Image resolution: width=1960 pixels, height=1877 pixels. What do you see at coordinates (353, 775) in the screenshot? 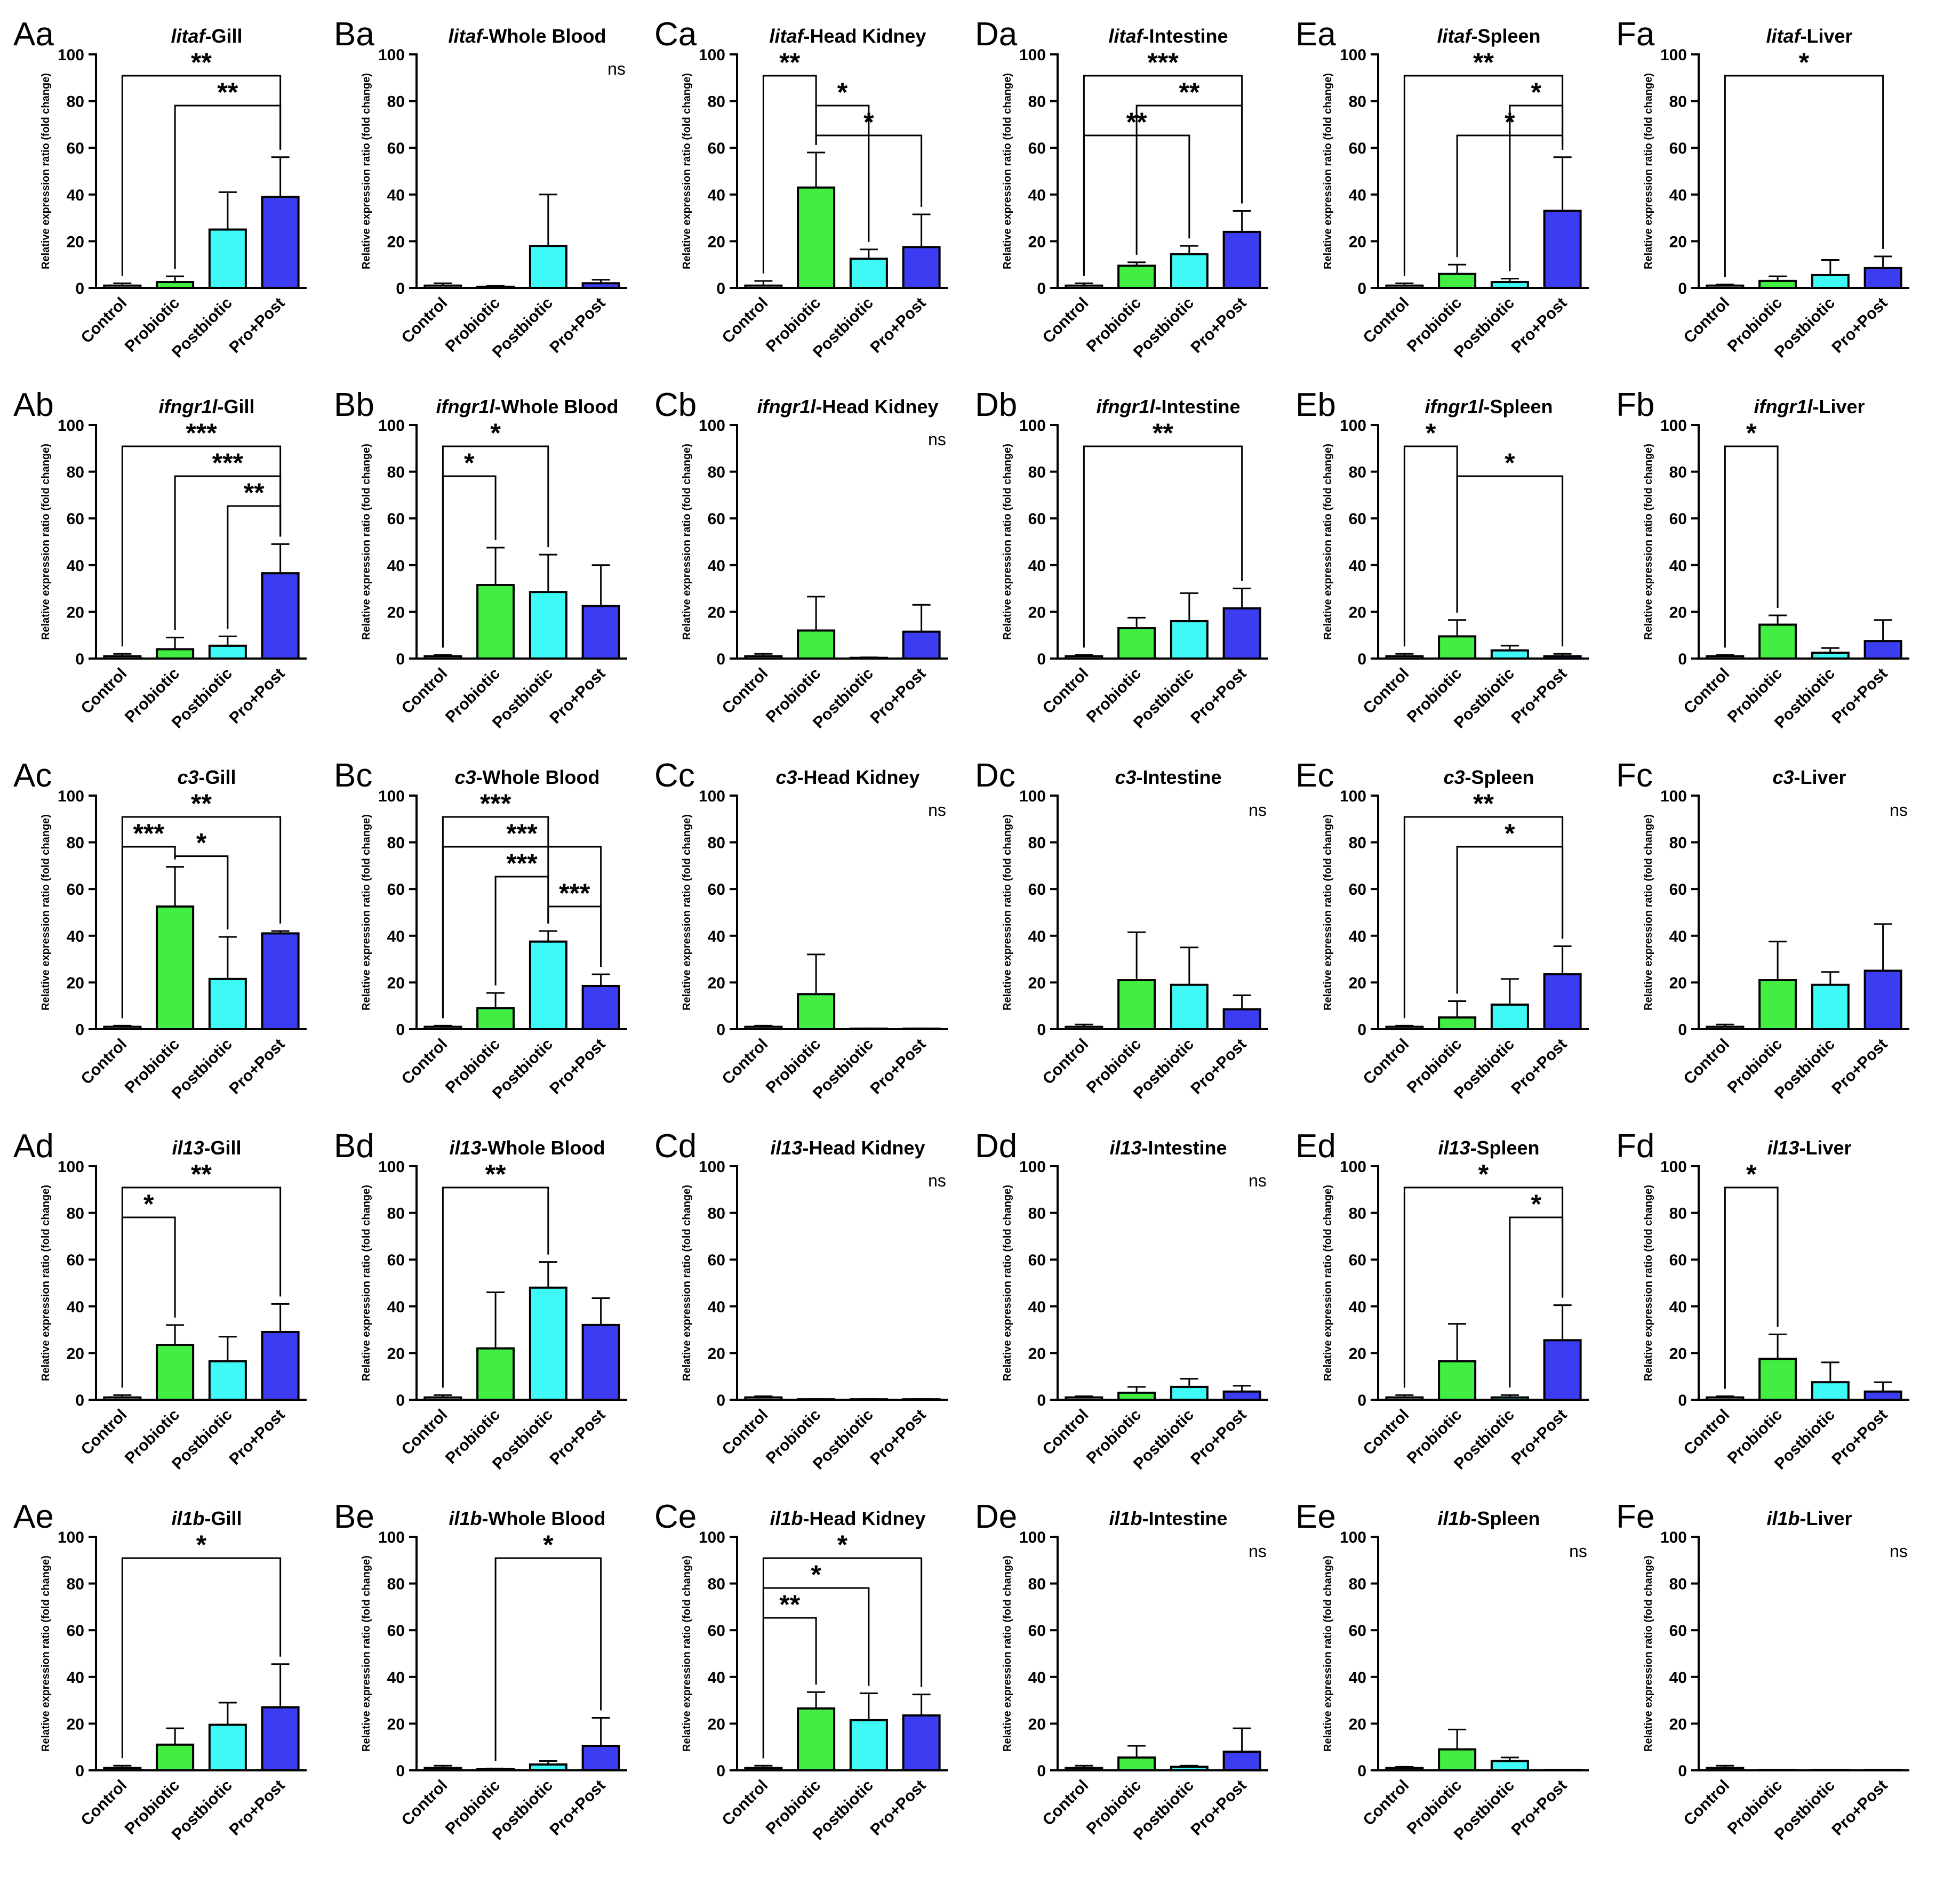
I see `panel-letter: Bc` at bounding box center [353, 775].